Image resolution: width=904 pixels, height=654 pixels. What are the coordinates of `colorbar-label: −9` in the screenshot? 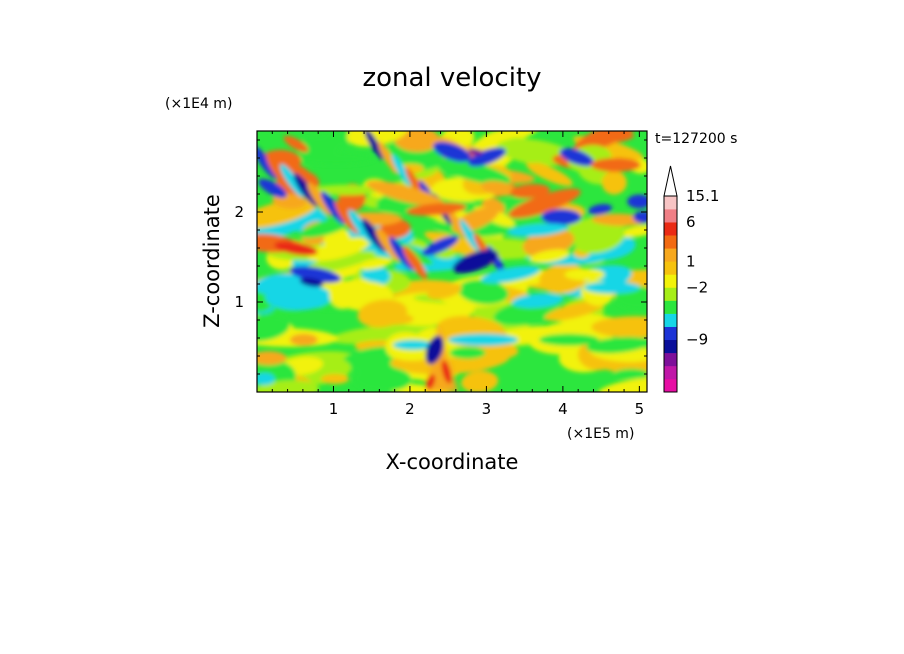 It's located at (697, 340).